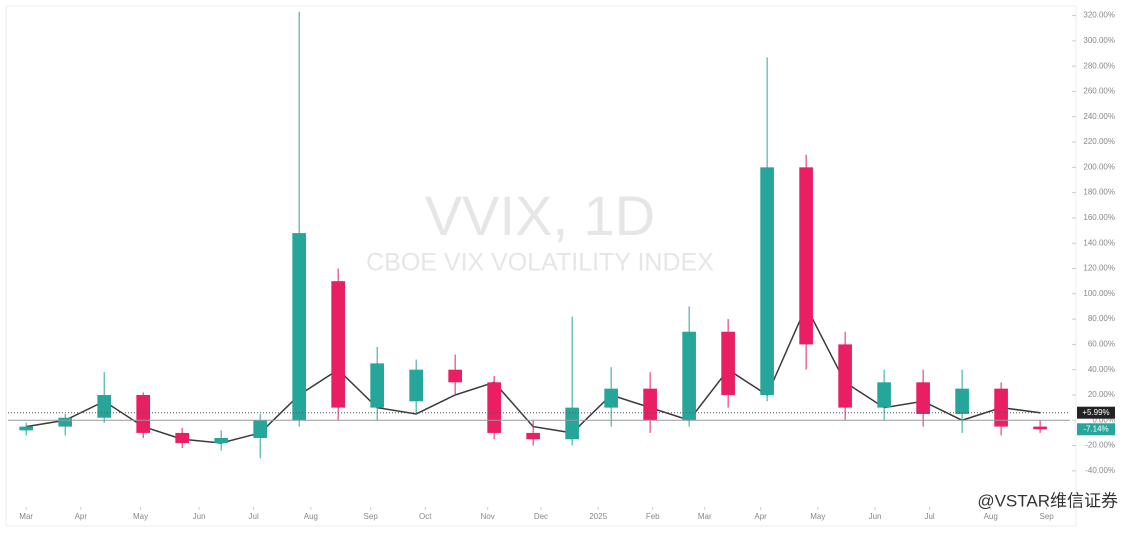 This screenshot has width=1130, height=537. Describe the element at coordinates (1099, 91) in the screenshot. I see `y-tick-label: 260.00%` at that location.